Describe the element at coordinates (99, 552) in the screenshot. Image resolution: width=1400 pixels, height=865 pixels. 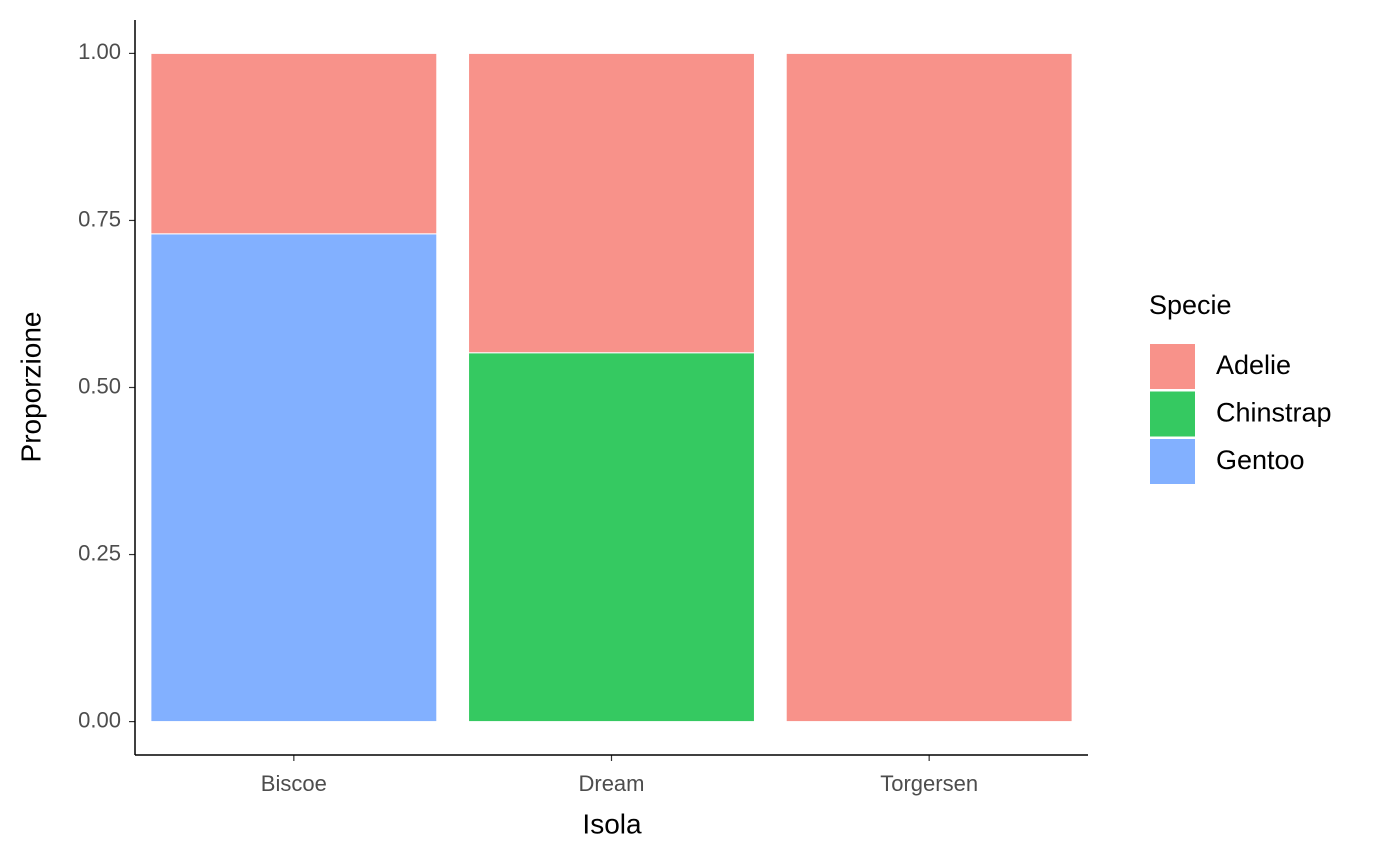
I see `y-tick-label: 0.25` at that location.